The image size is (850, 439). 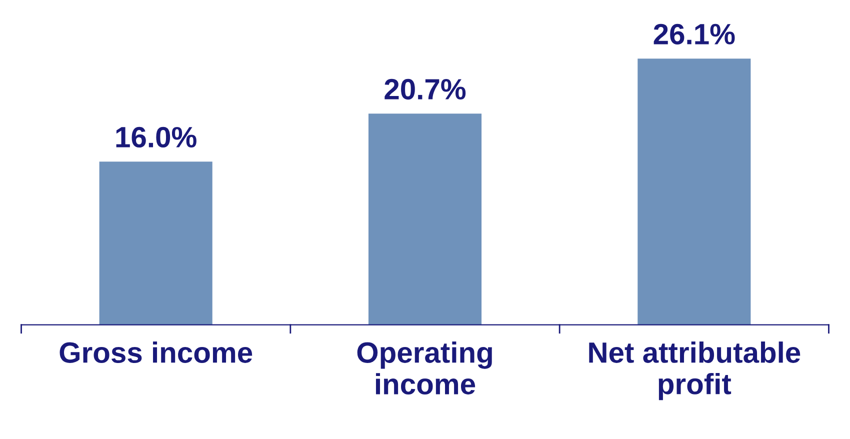 I want to click on x-tick-label: Net attributable profit, so click(x=694, y=371).